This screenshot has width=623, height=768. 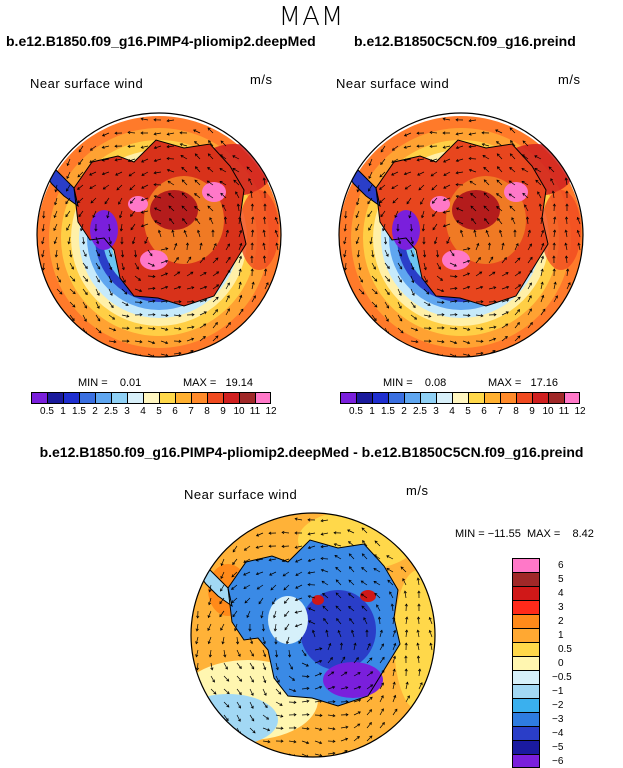 What do you see at coordinates (388, 411) in the screenshot?
I see `colorbar-tick-label: 1.5` at bounding box center [388, 411].